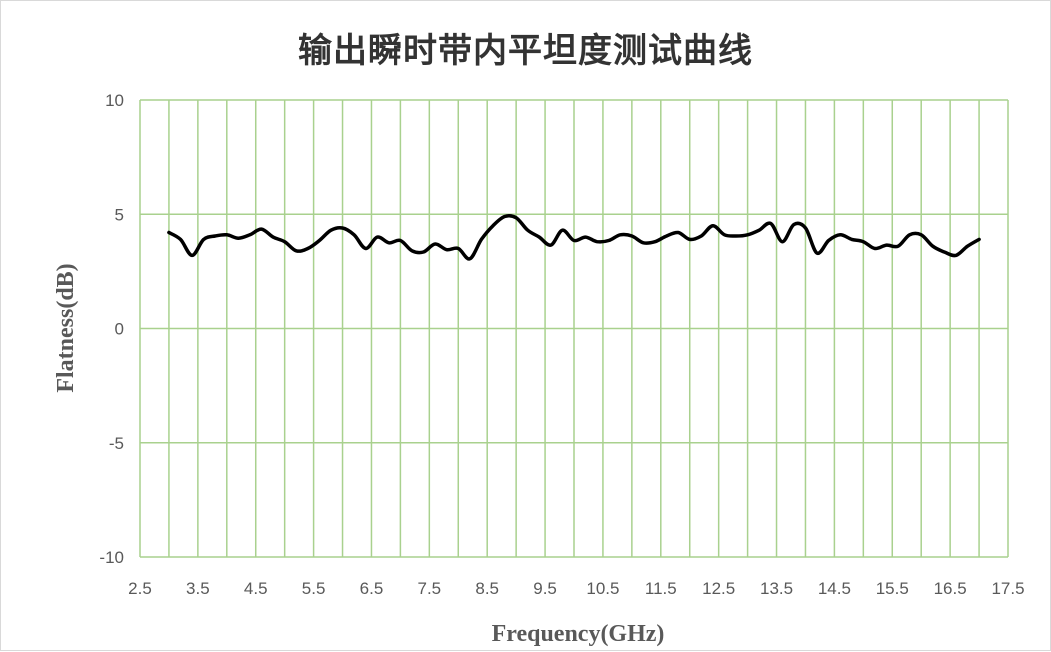 Image resolution: width=1051 pixels, height=652 pixels. What do you see at coordinates (114, 100) in the screenshot?
I see `y-tick-label: 10` at bounding box center [114, 100].